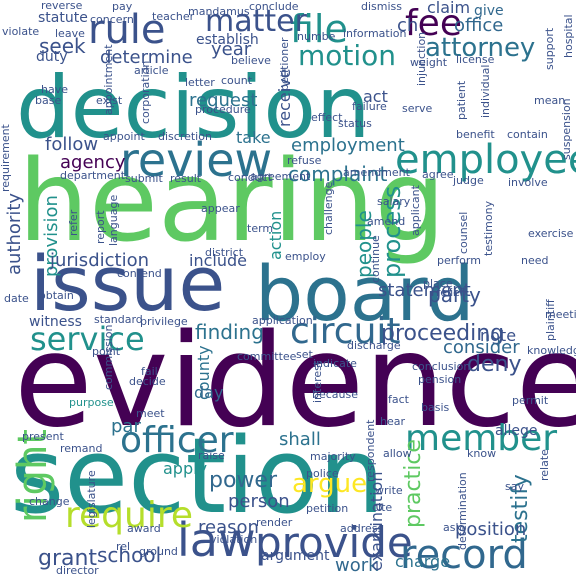 The height and width of the screenshot is (576, 576). What do you see at coordinates (399, 399) in the screenshot?
I see `word-fact: fact` at bounding box center [399, 399].